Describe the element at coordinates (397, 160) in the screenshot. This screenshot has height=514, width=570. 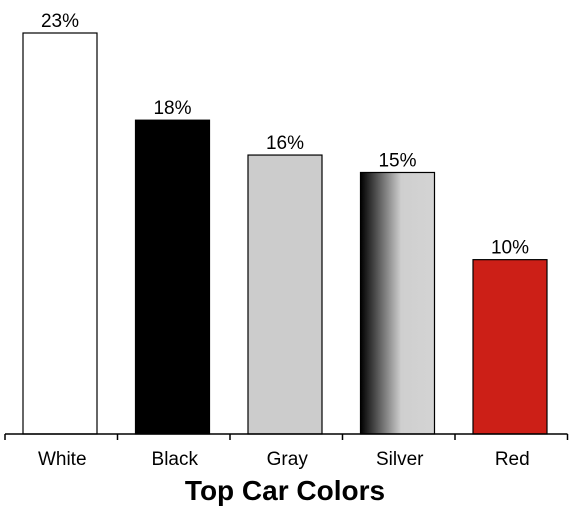
I see `value-label-silver: 15%` at that location.